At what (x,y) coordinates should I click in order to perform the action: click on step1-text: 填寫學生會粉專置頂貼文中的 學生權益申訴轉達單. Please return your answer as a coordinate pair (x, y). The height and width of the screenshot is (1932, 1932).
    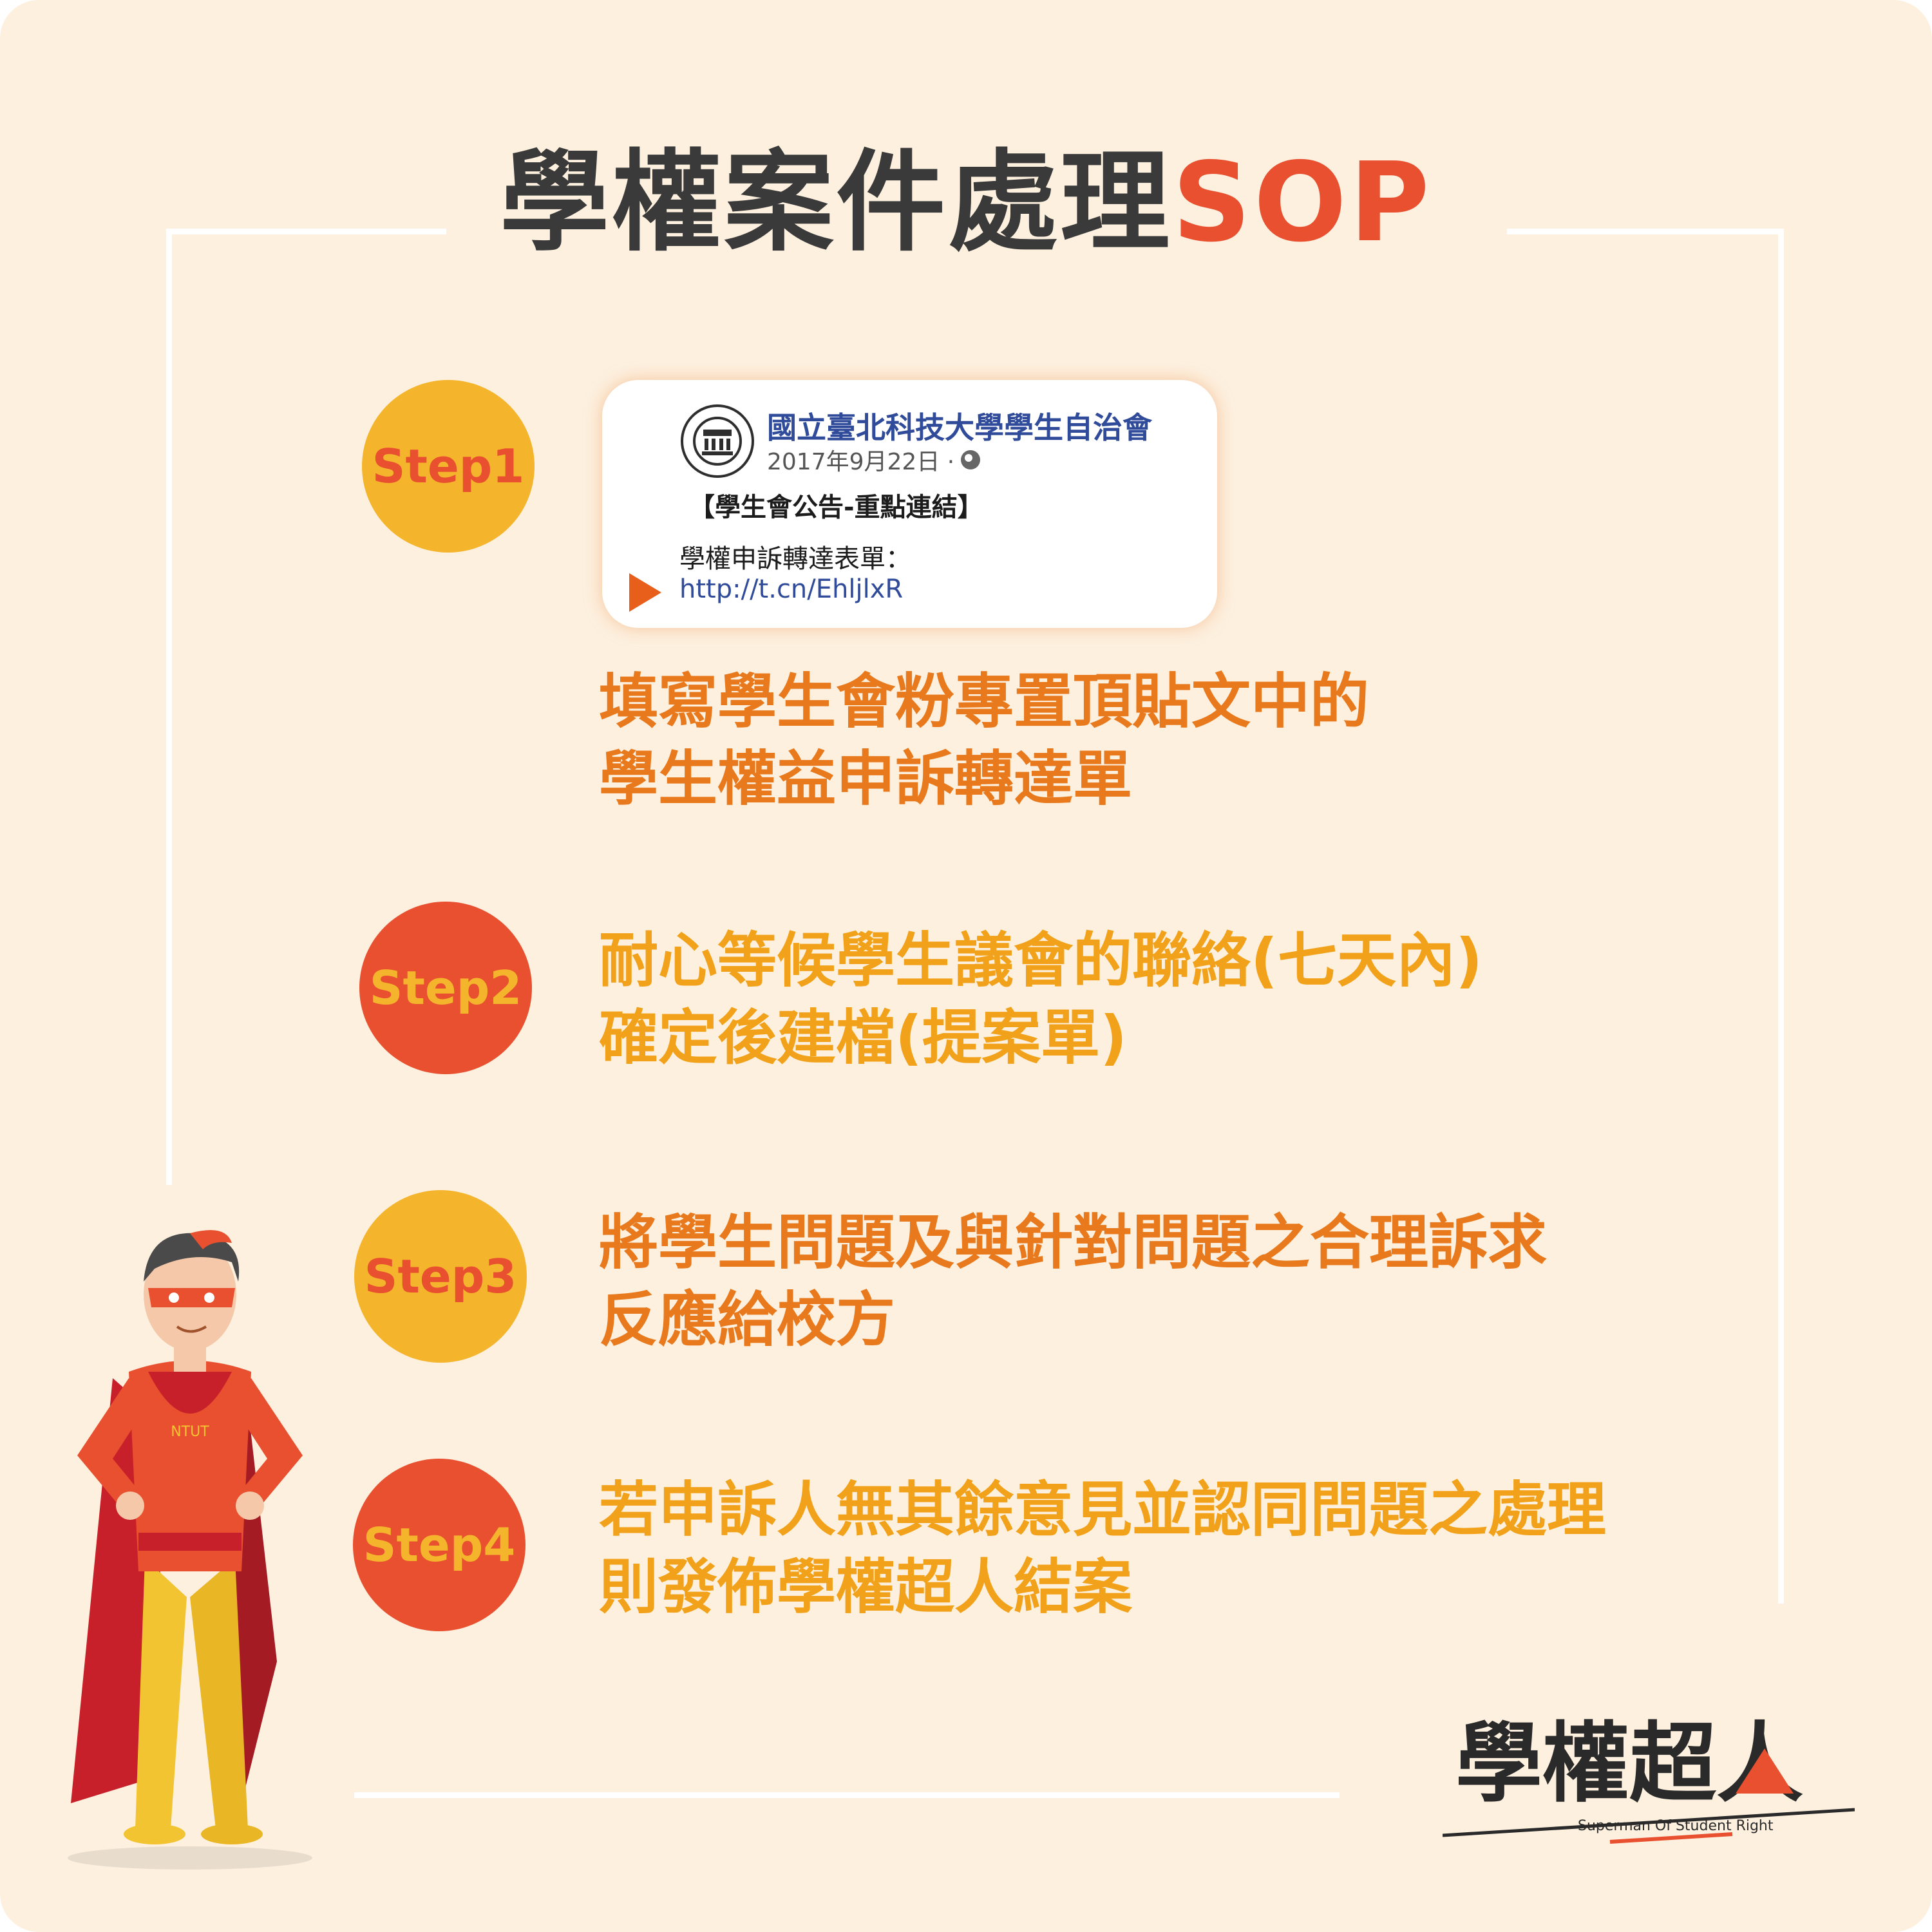
    Looking at the image, I should click on (984, 741).